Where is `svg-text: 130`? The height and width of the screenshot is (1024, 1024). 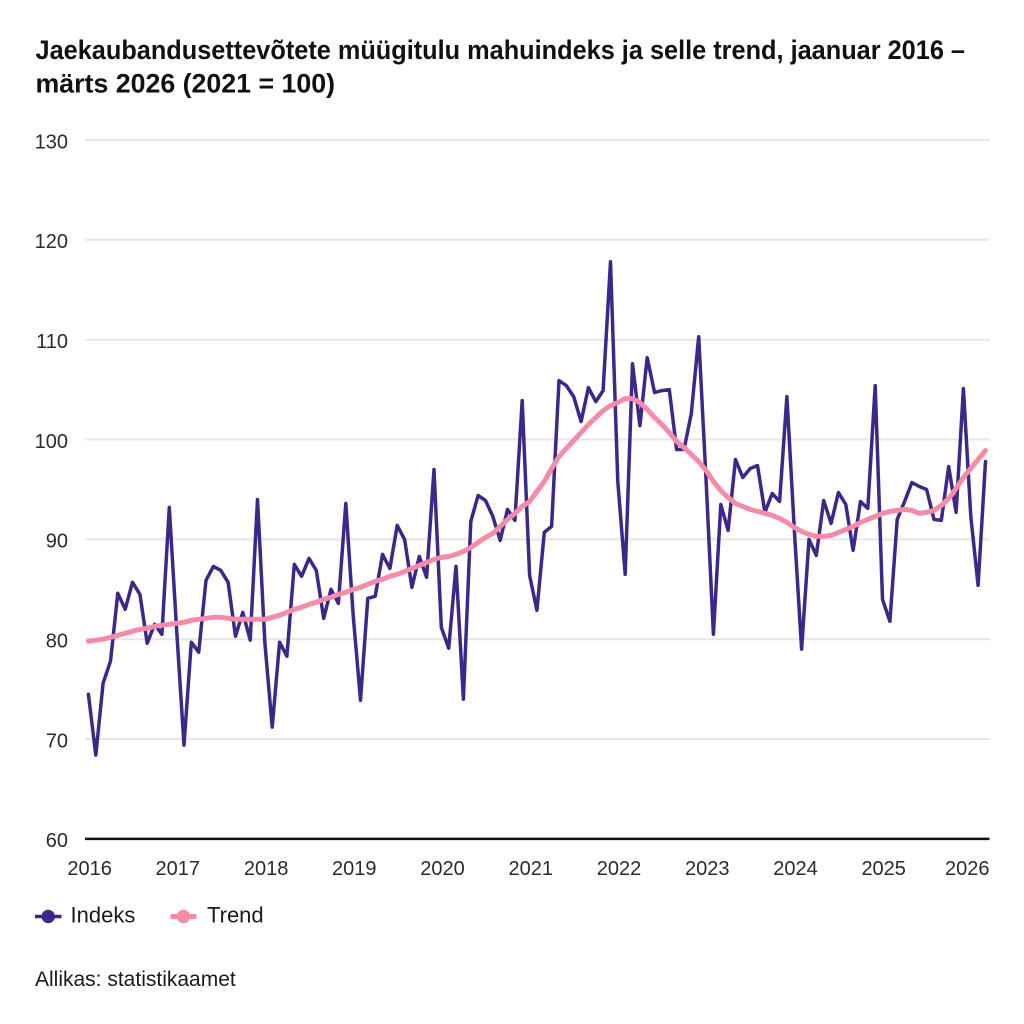 svg-text: 130 is located at coordinates (51, 142).